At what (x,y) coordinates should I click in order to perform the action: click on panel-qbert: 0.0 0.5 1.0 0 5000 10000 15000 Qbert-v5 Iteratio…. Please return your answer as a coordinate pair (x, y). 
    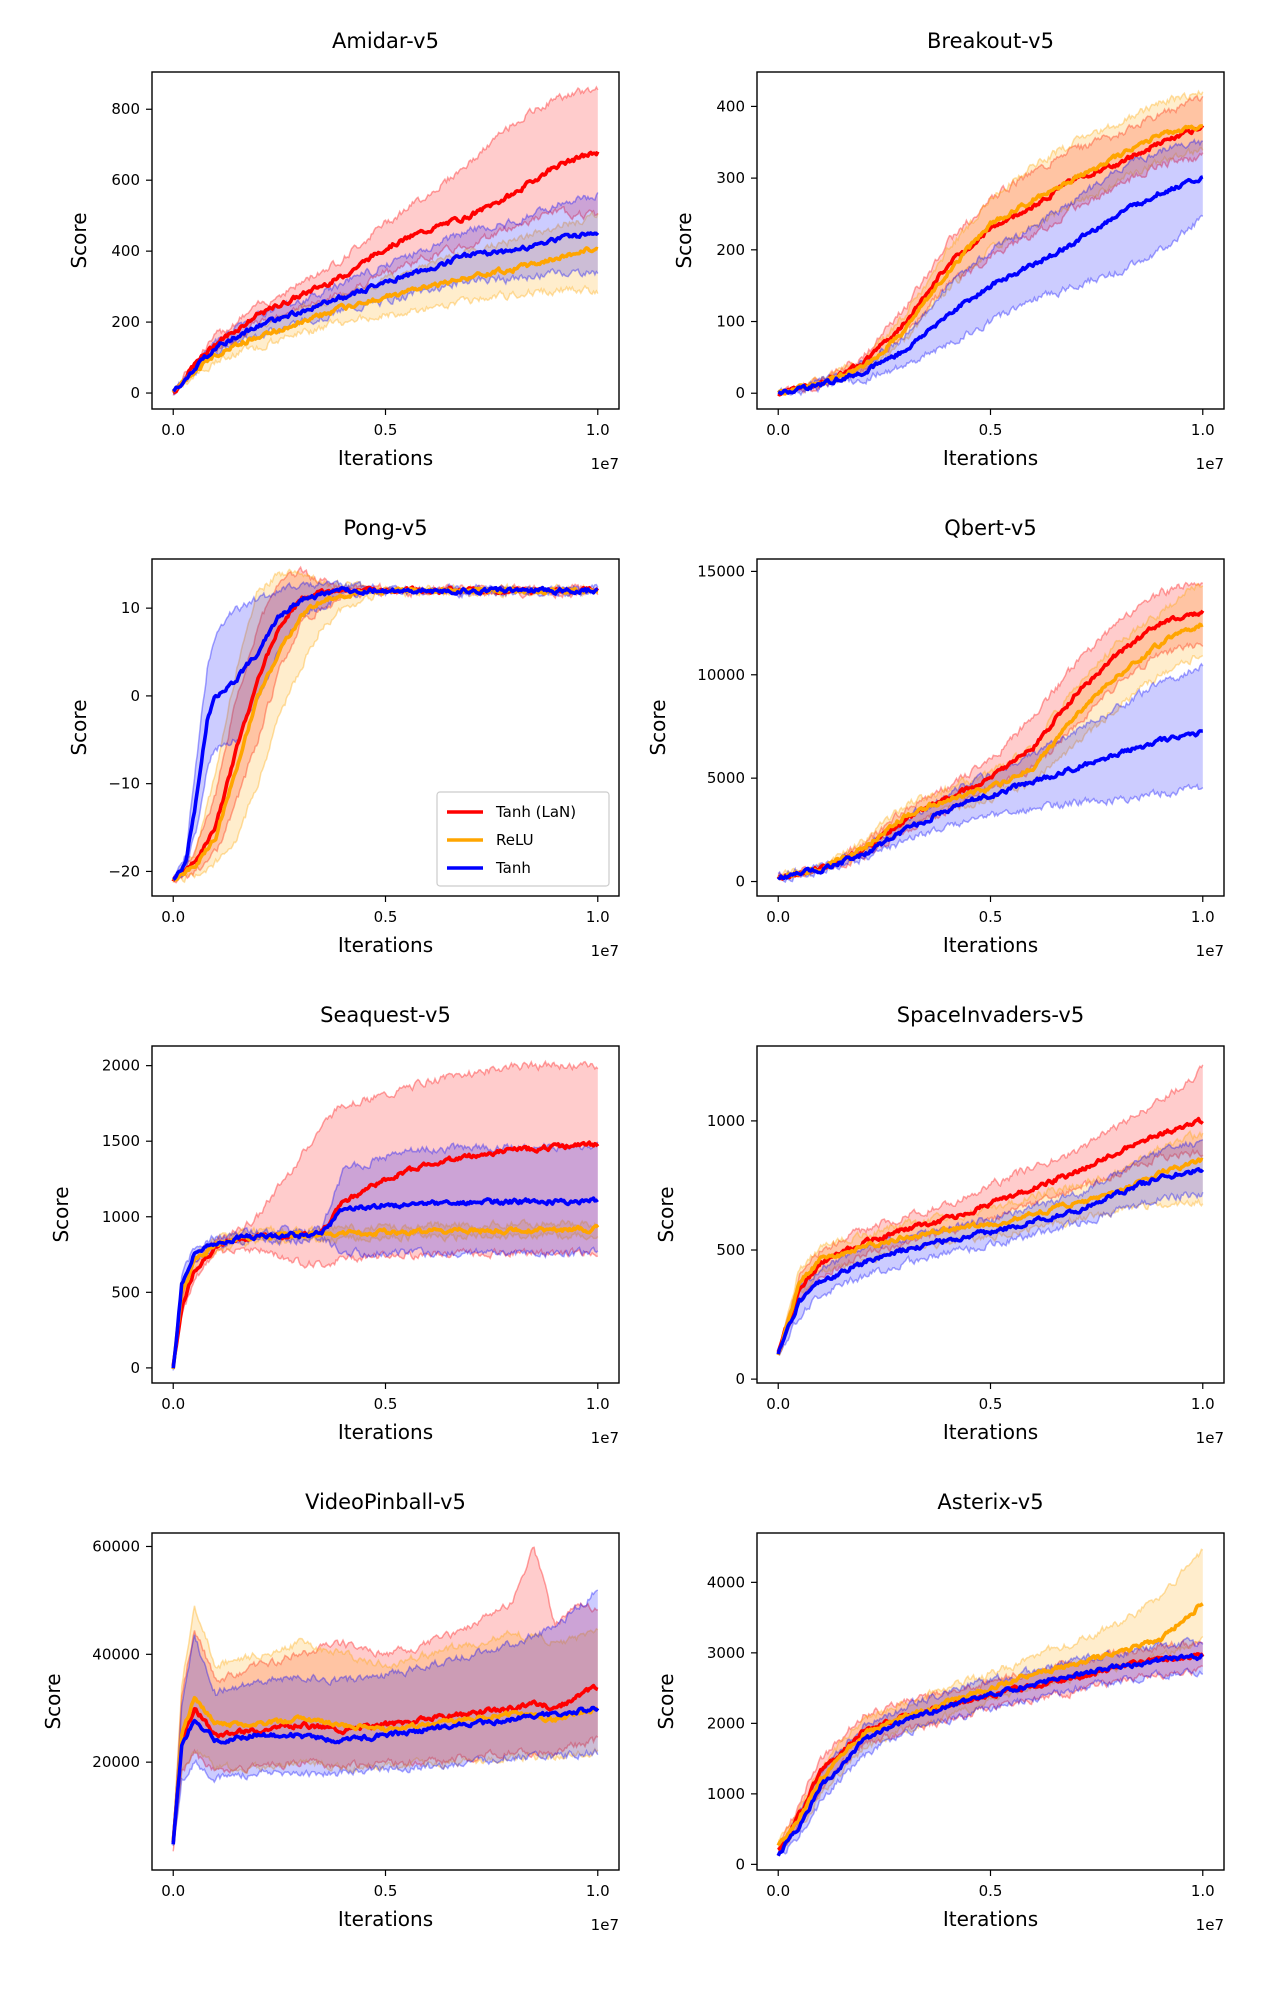
    Looking at the image, I should click on (935, 738).